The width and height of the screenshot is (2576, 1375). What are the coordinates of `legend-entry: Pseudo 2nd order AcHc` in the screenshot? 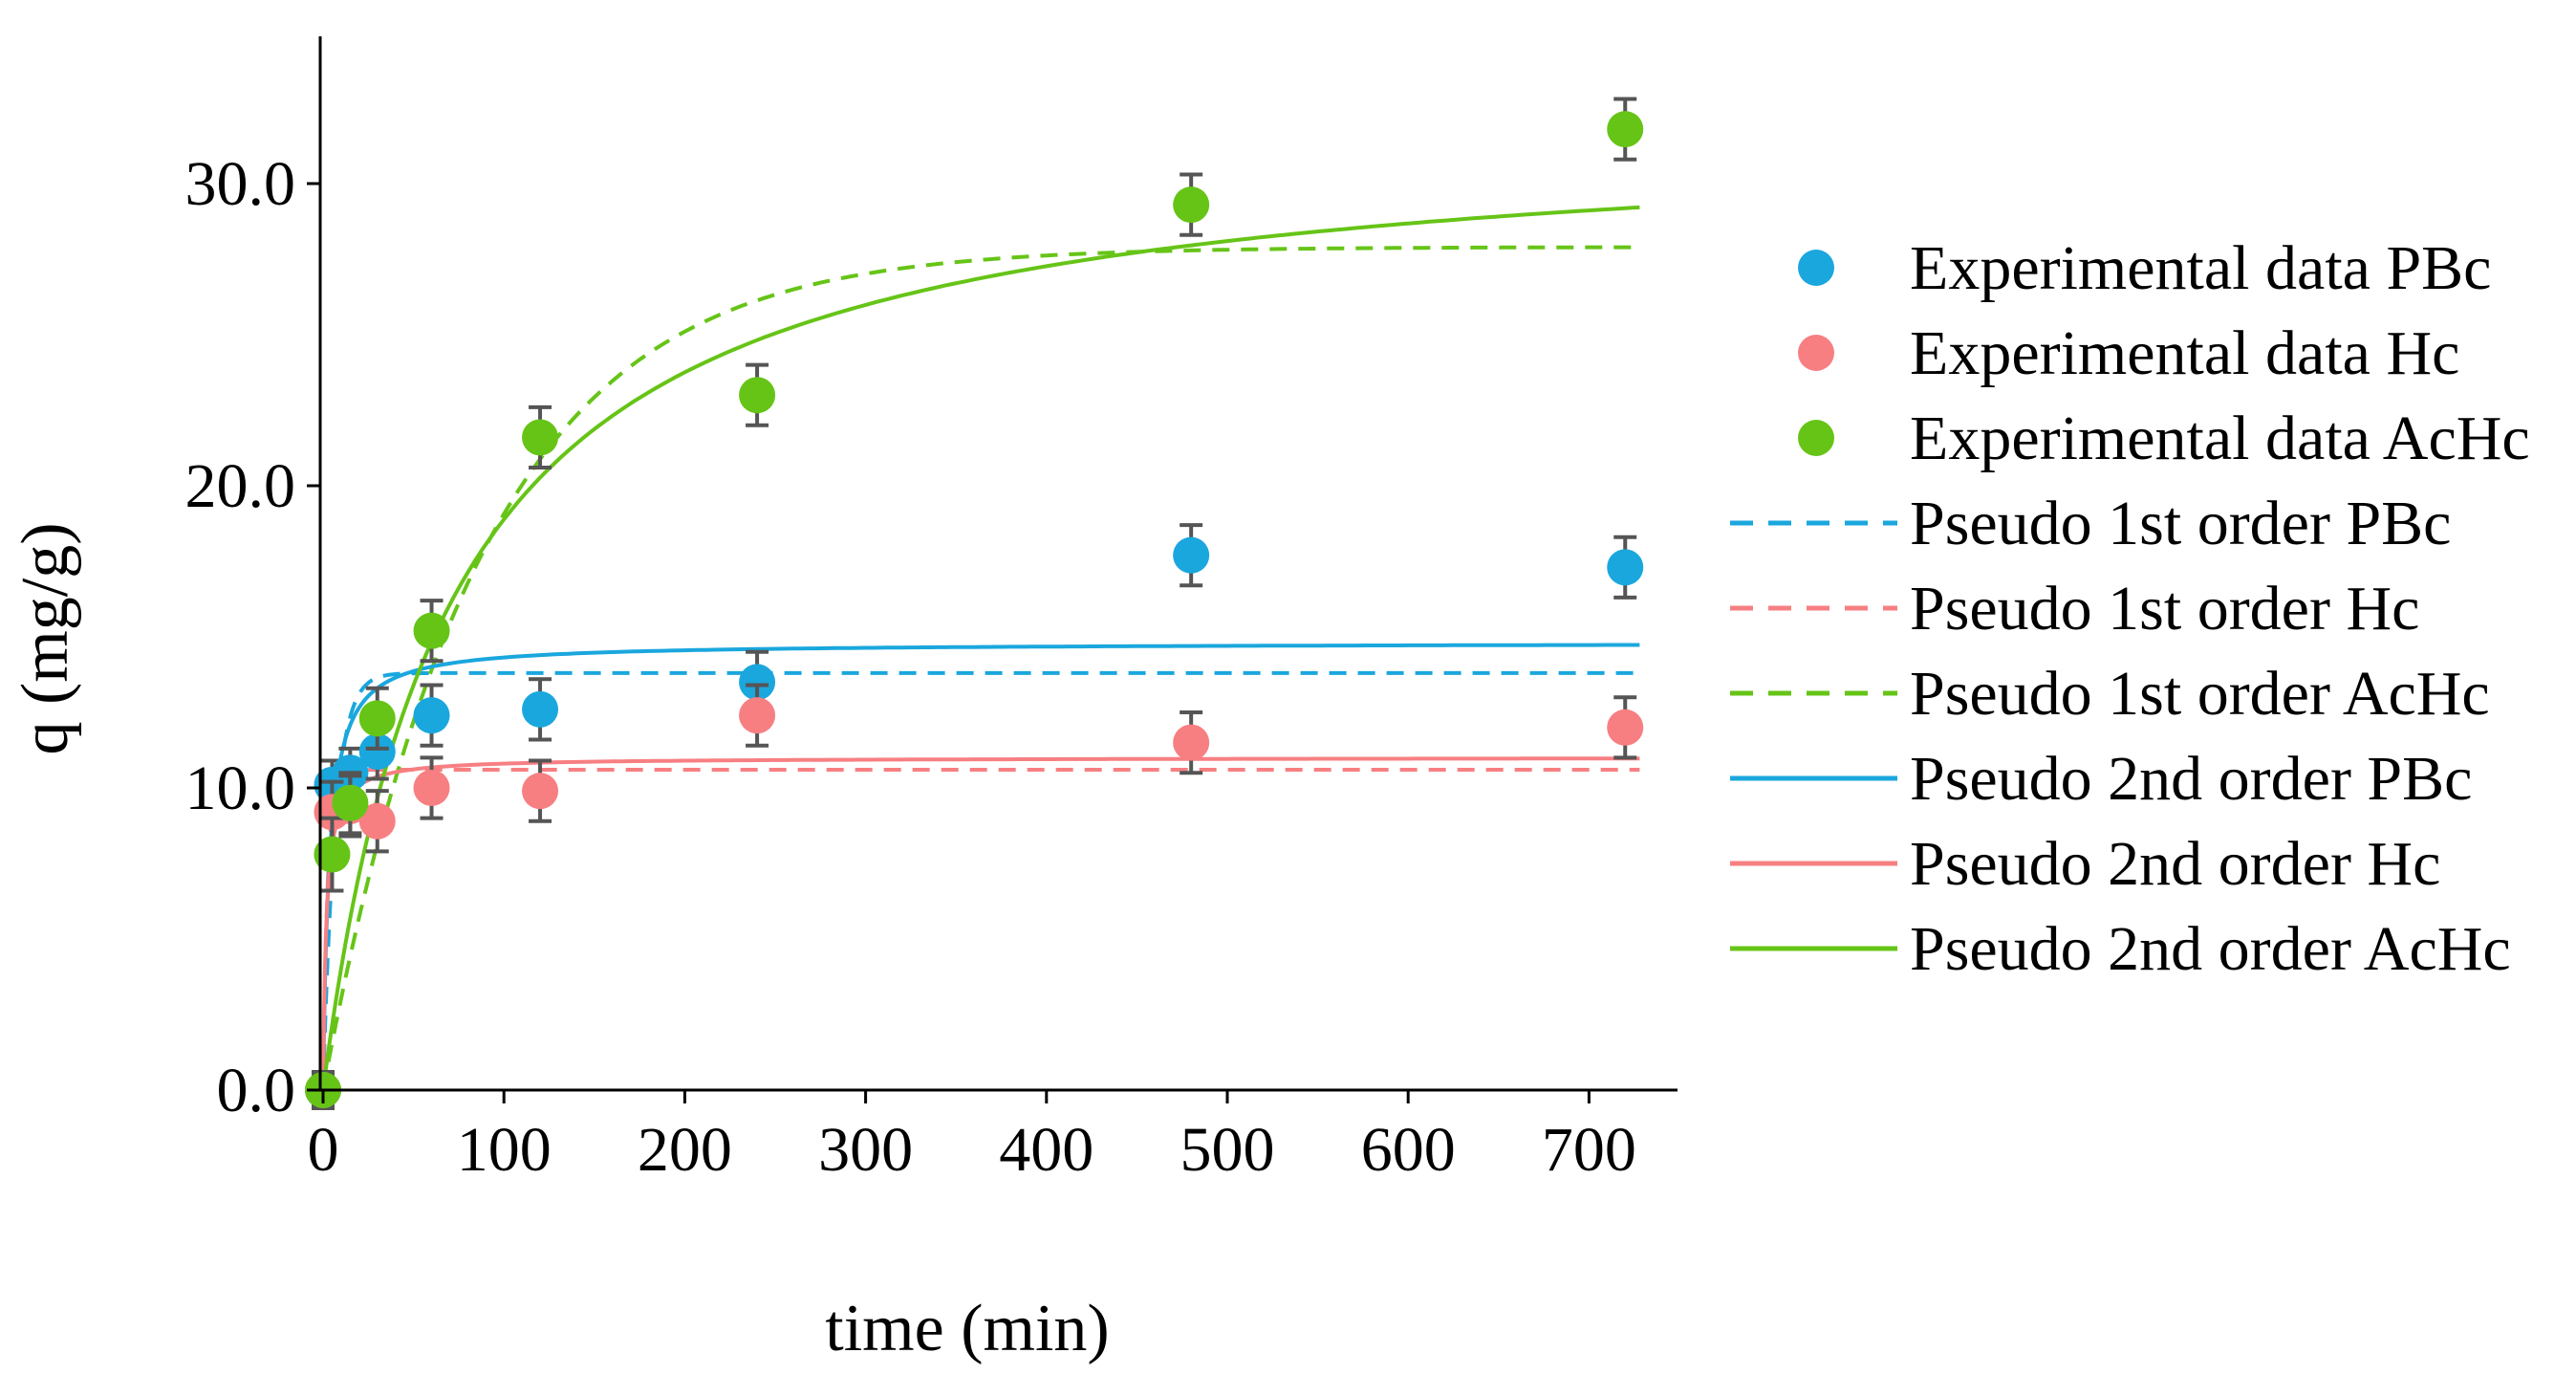 It's located at (2120, 949).